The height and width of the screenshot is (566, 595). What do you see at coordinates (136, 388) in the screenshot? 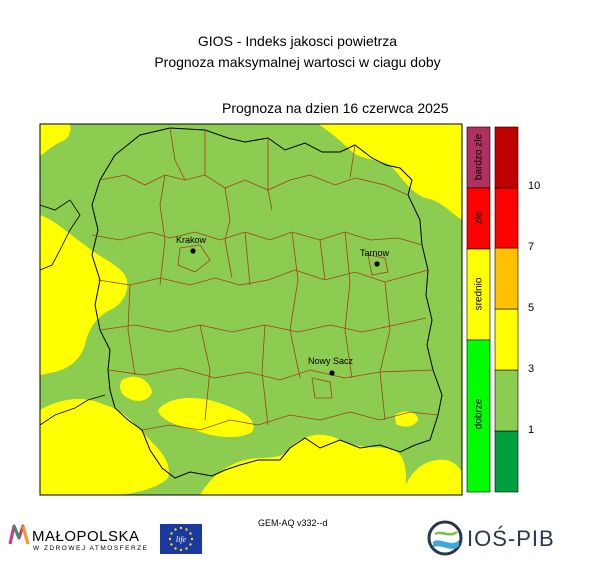
I see `zone-blob-a` at bounding box center [136, 388].